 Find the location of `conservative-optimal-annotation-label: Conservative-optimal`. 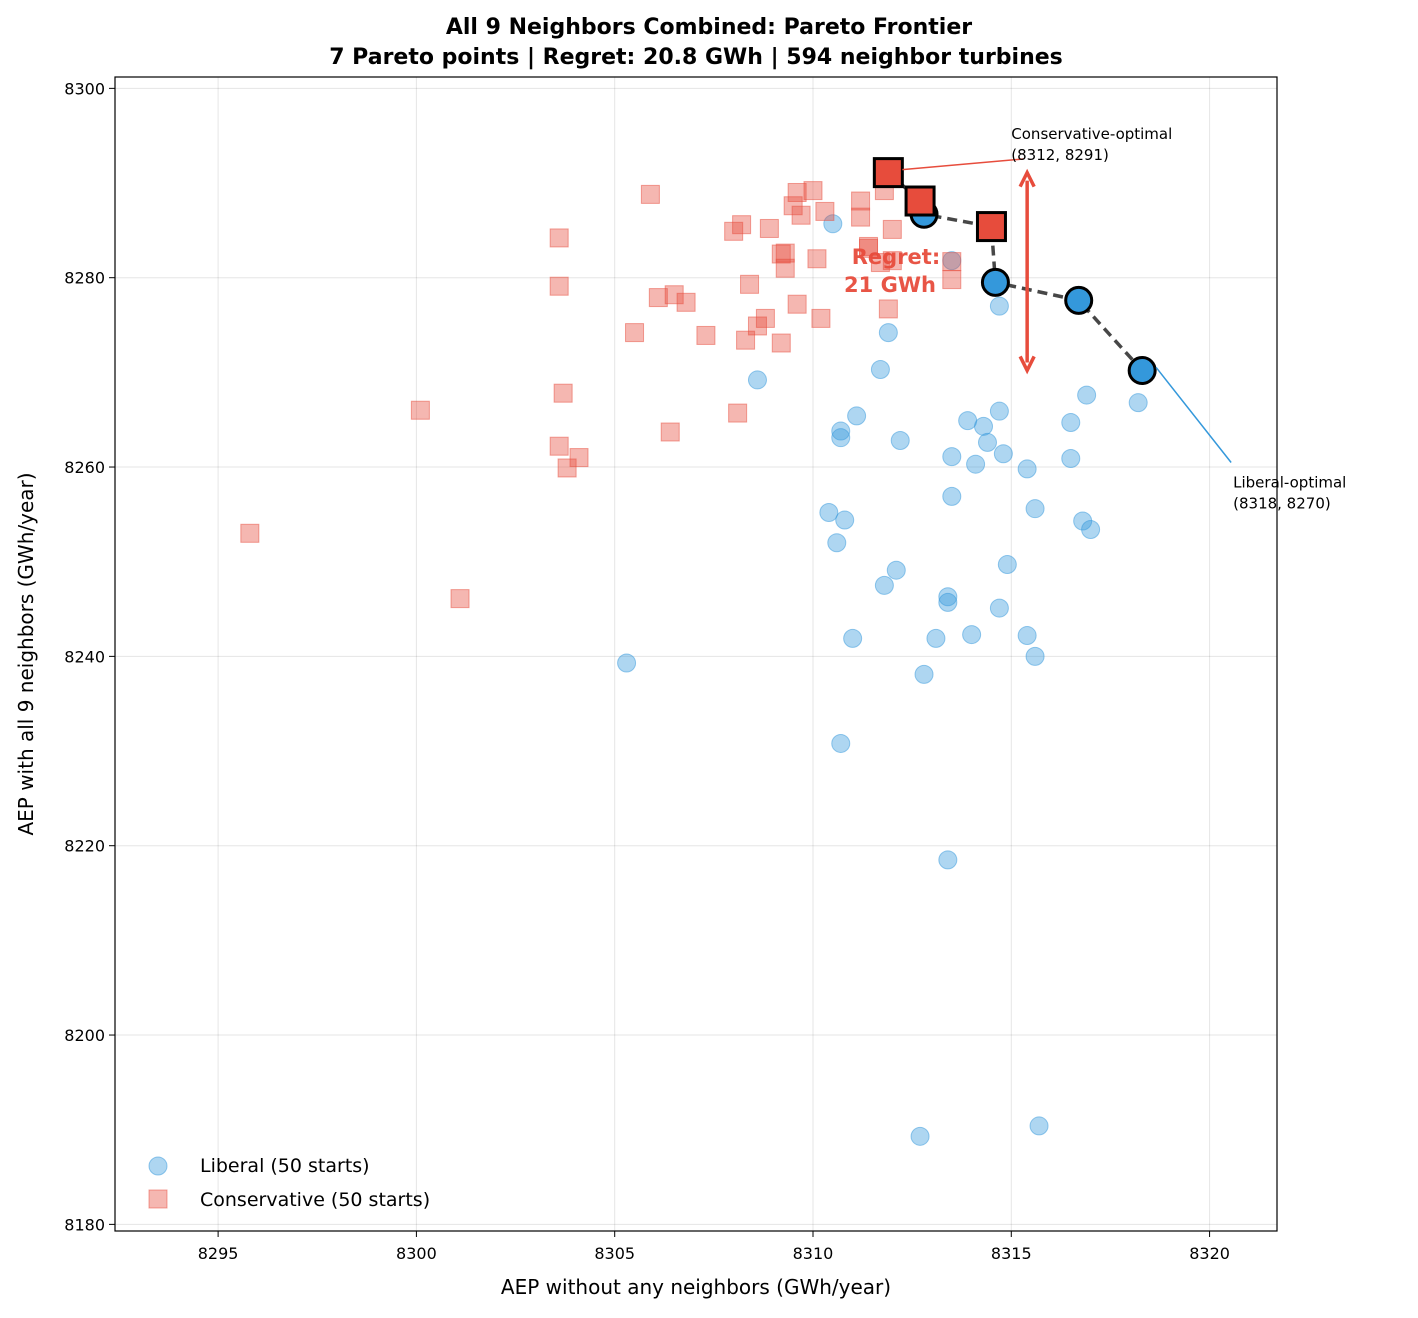

conservative-optimal-annotation-label: Conservative-optimal is located at coordinates (1091, 134).